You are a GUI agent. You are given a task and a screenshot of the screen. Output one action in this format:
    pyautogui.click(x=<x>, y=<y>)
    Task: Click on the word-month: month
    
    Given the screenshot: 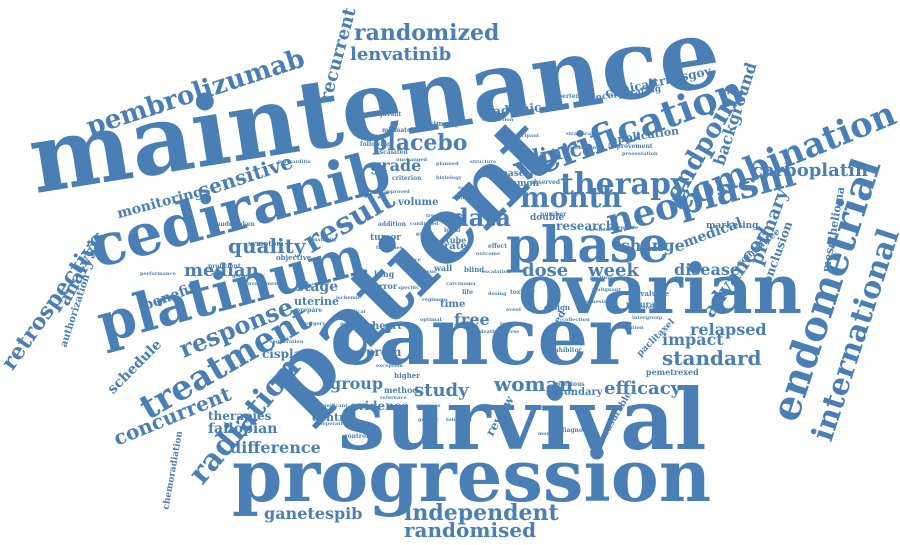 What is the action you would take?
    pyautogui.click(x=571, y=197)
    